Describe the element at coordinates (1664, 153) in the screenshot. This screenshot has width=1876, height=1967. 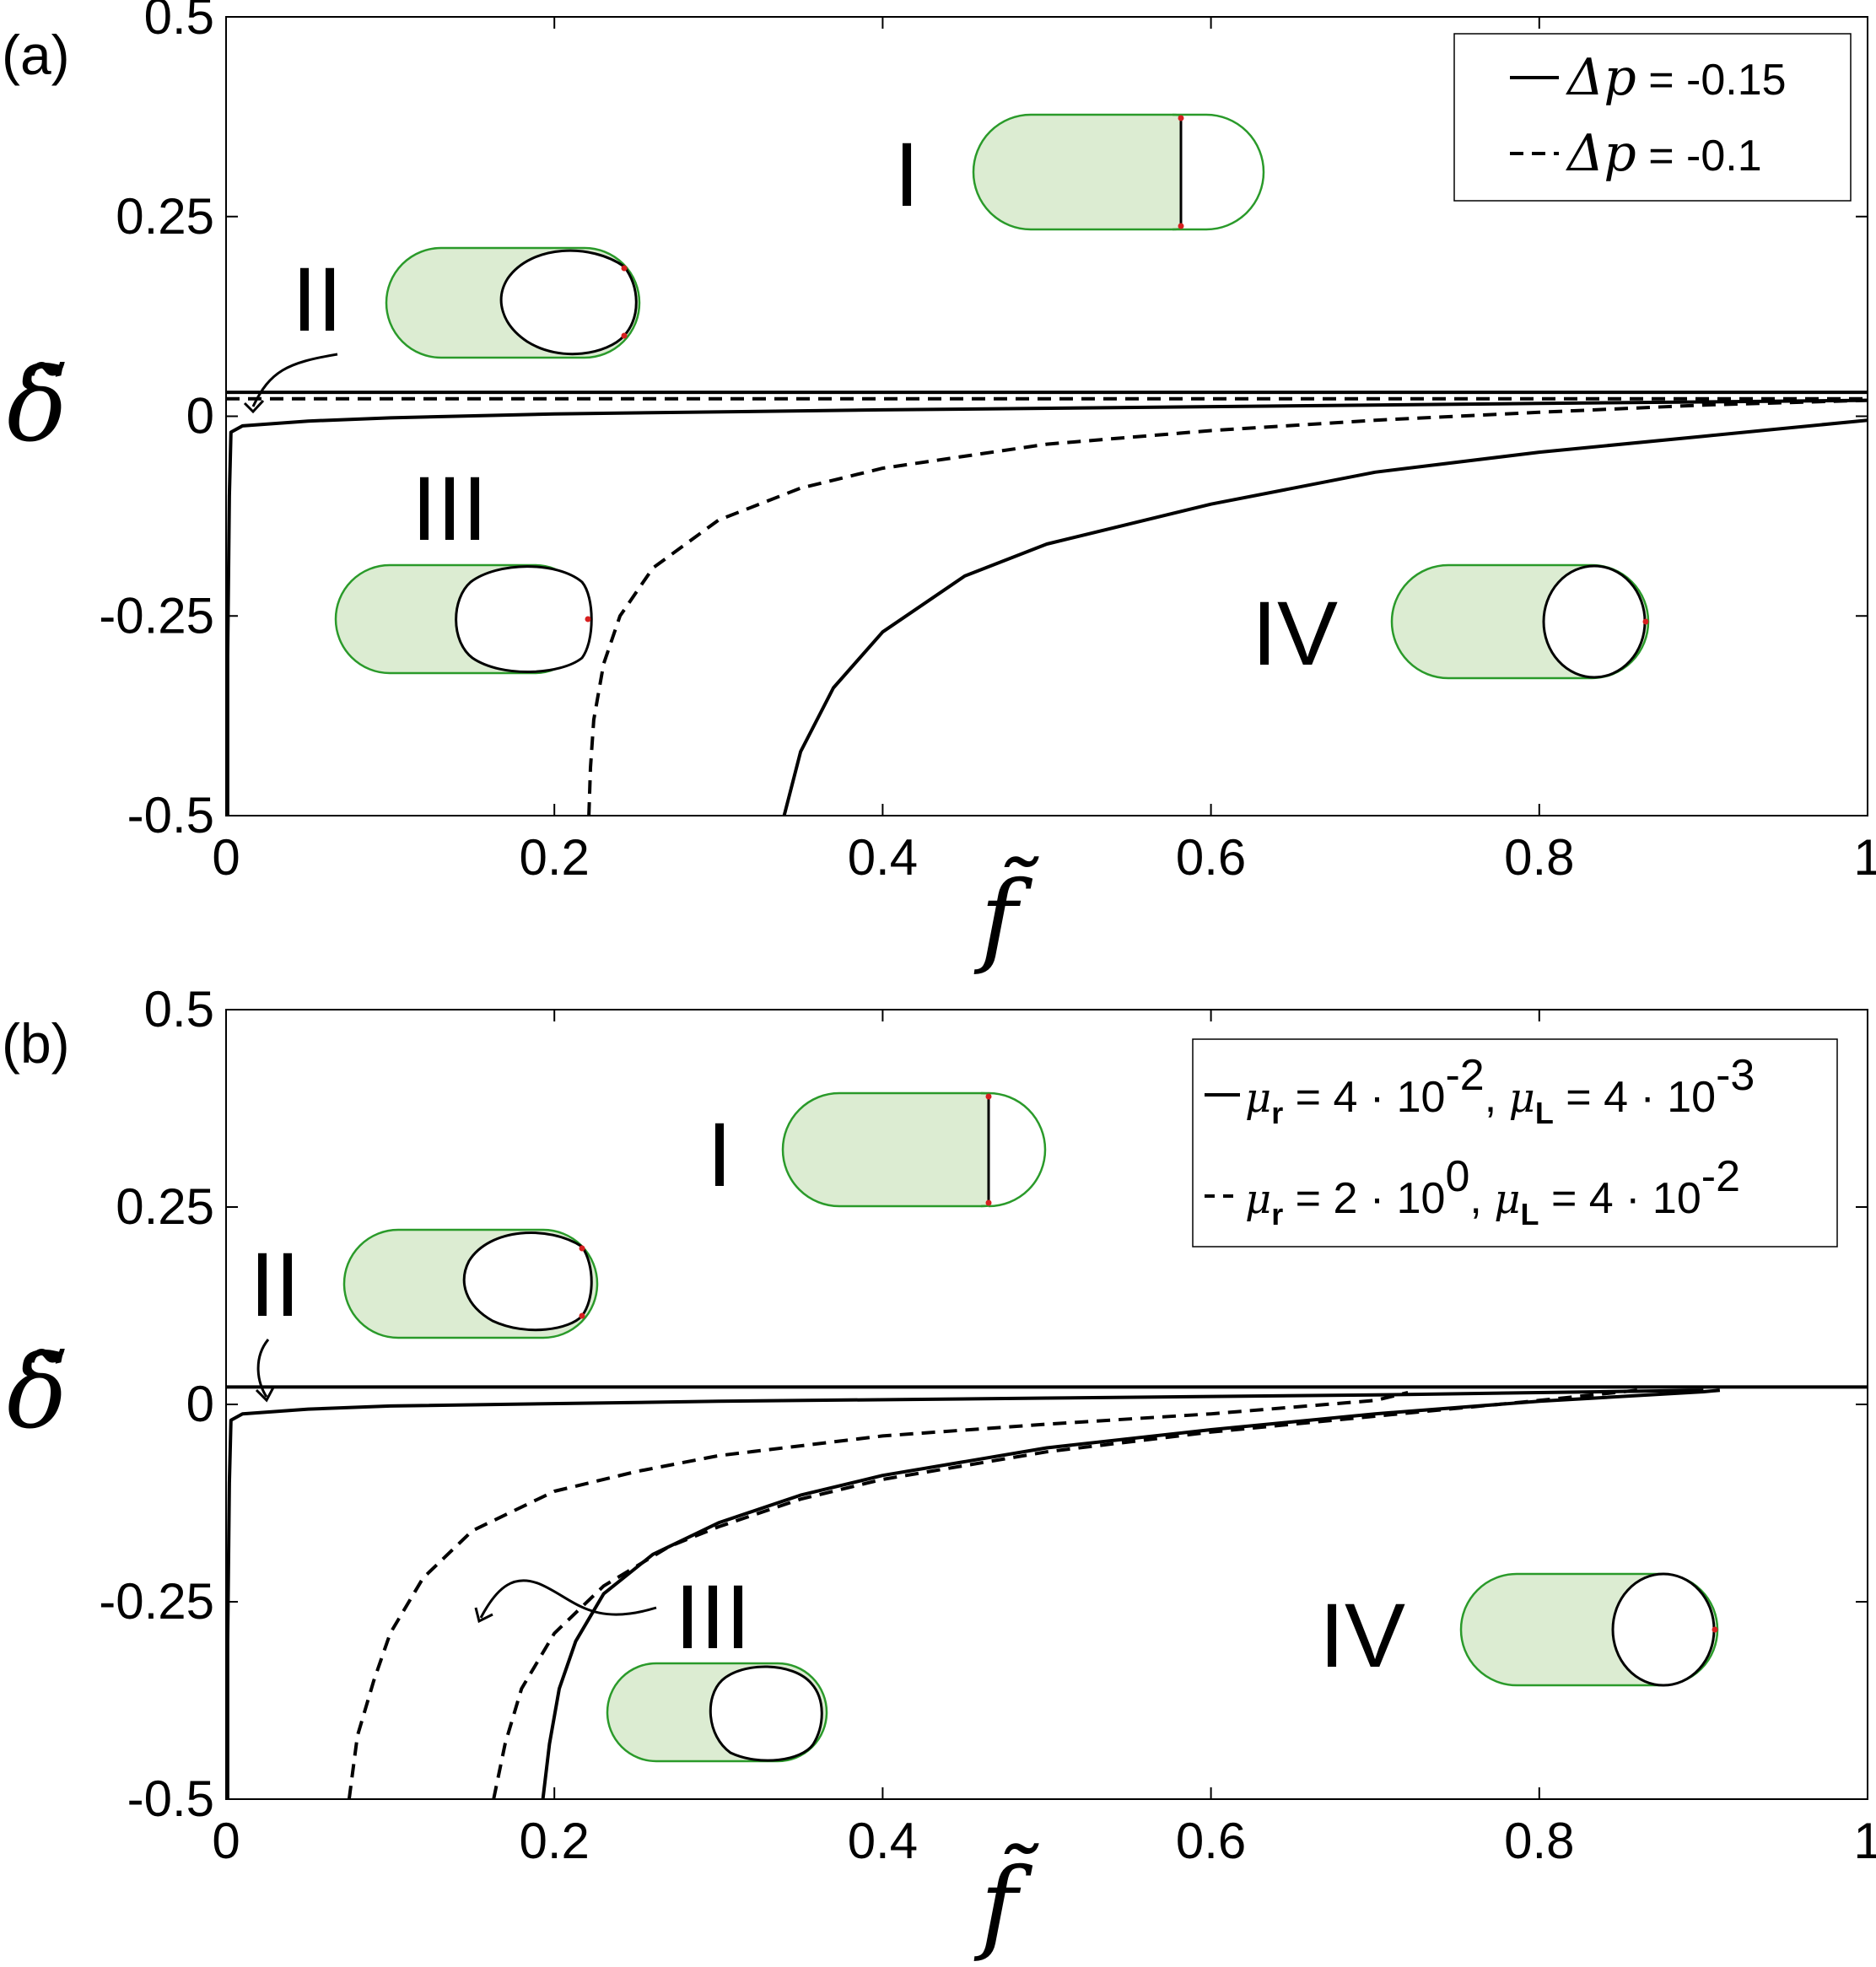
I see `legend-entry-2: Δp = -0.1` at that location.